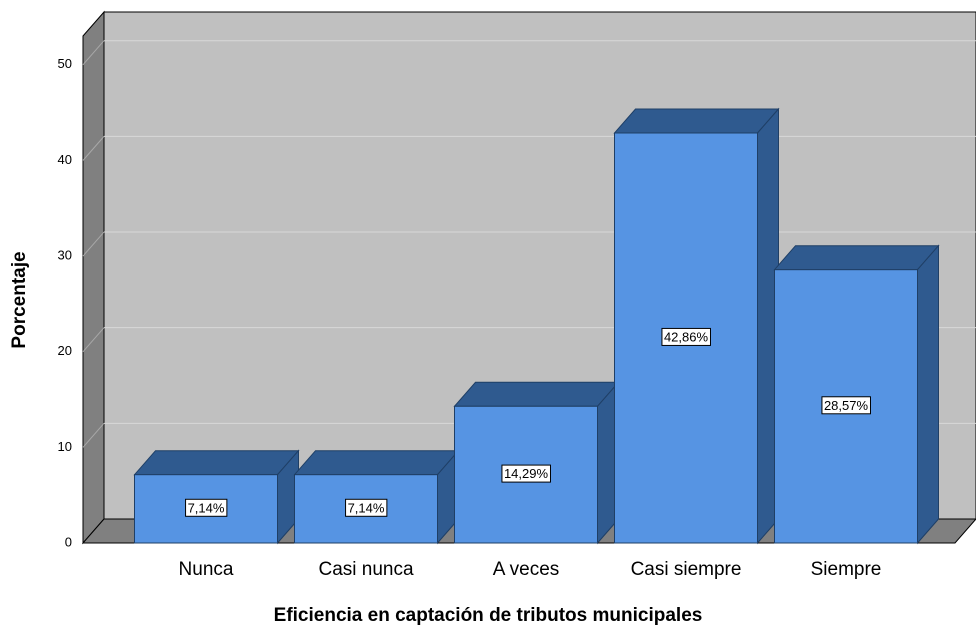  I want to click on x-tick-label: Casi nunca, so click(365, 569).